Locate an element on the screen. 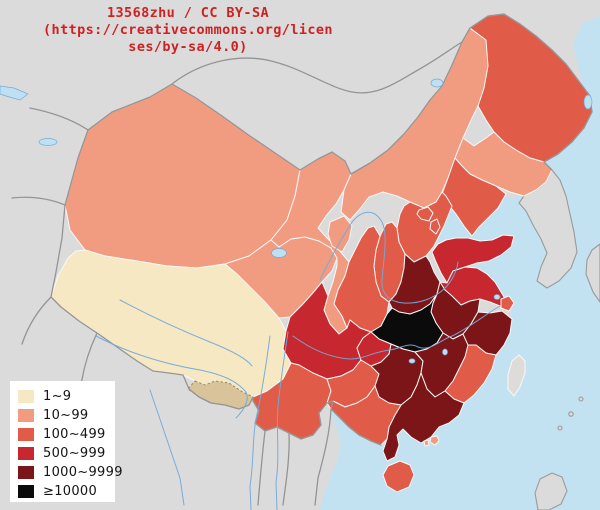  japan-kyushu is located at coordinates (592, 273).